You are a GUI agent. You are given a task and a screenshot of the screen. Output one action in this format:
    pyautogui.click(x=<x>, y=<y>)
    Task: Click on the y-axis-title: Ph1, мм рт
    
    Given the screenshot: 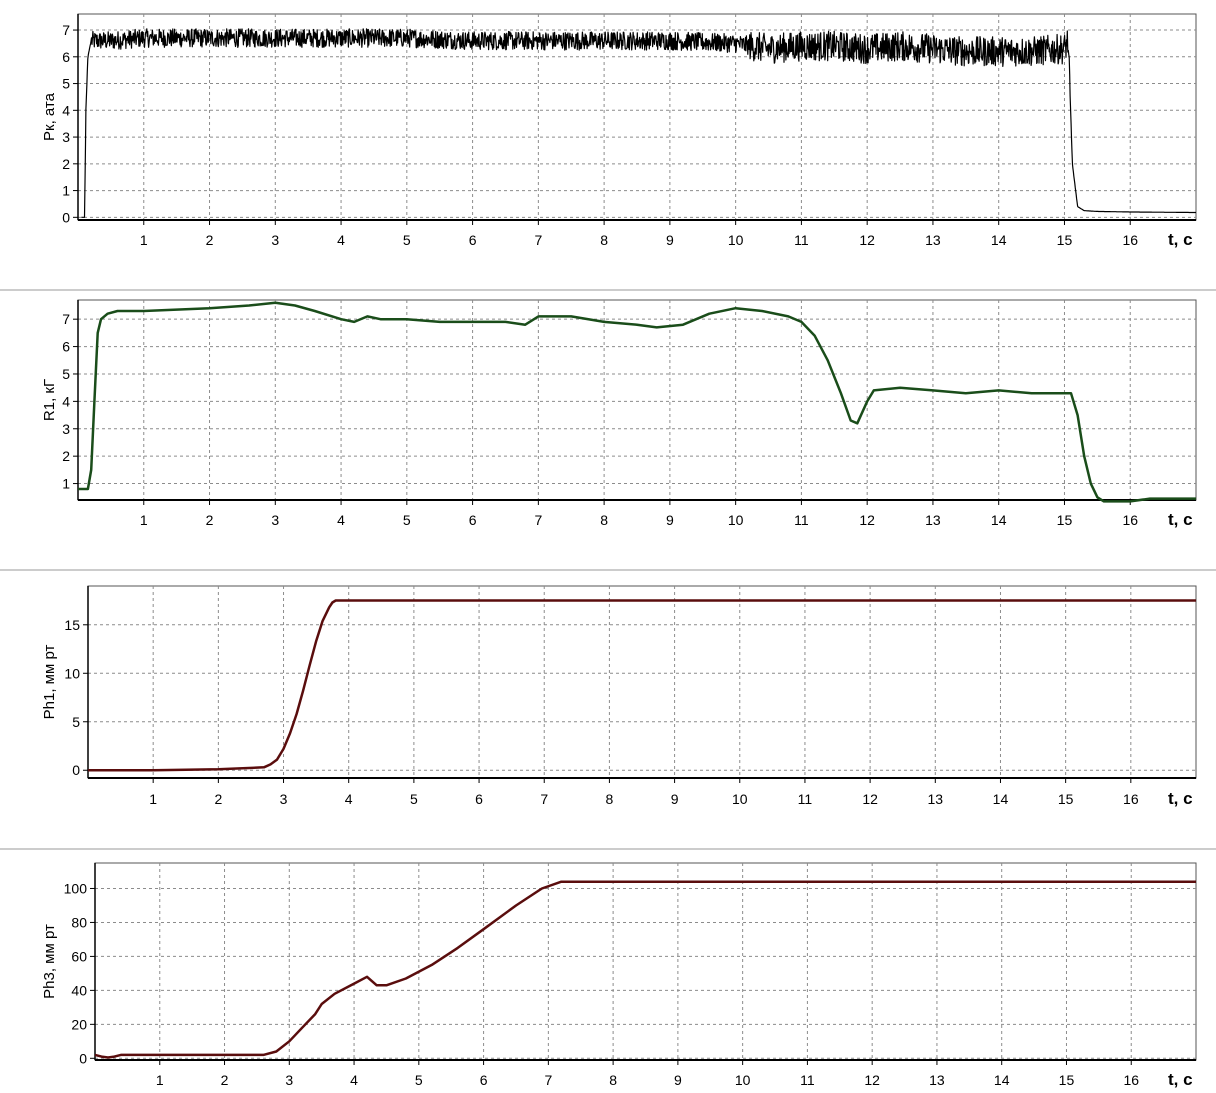 What is the action you would take?
    pyautogui.click(x=49, y=682)
    